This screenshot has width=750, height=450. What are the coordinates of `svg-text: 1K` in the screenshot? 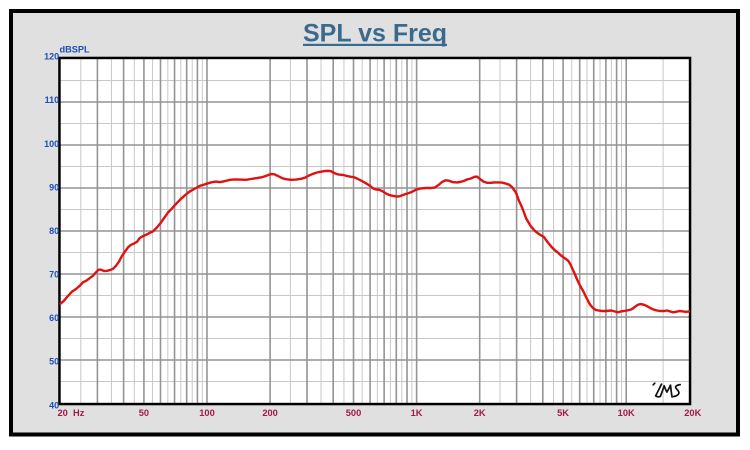 It's located at (417, 413).